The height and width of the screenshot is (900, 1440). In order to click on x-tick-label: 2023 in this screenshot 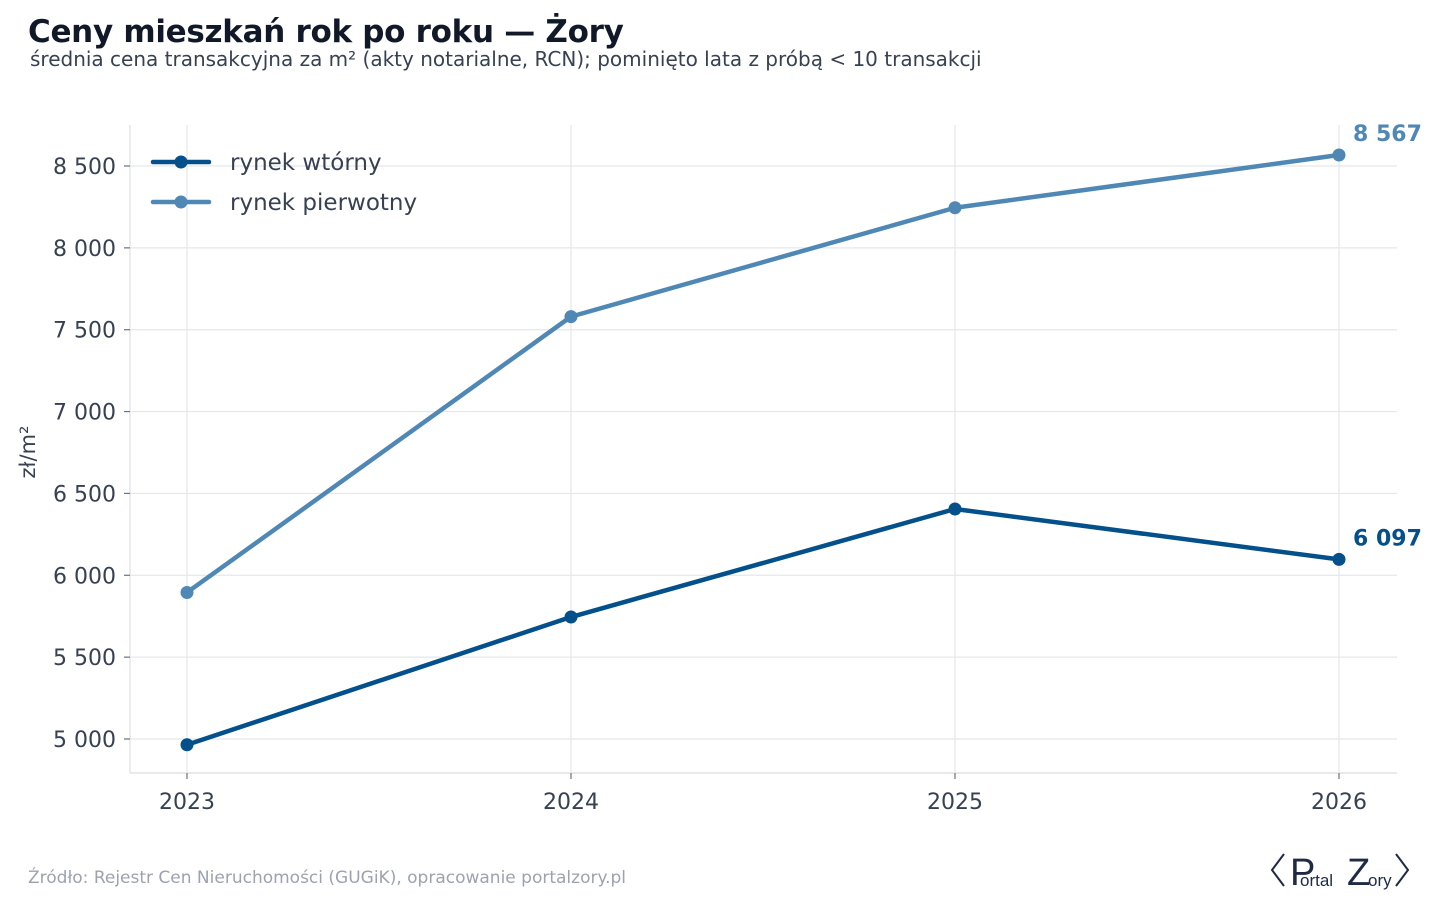, I will do `click(187, 802)`.